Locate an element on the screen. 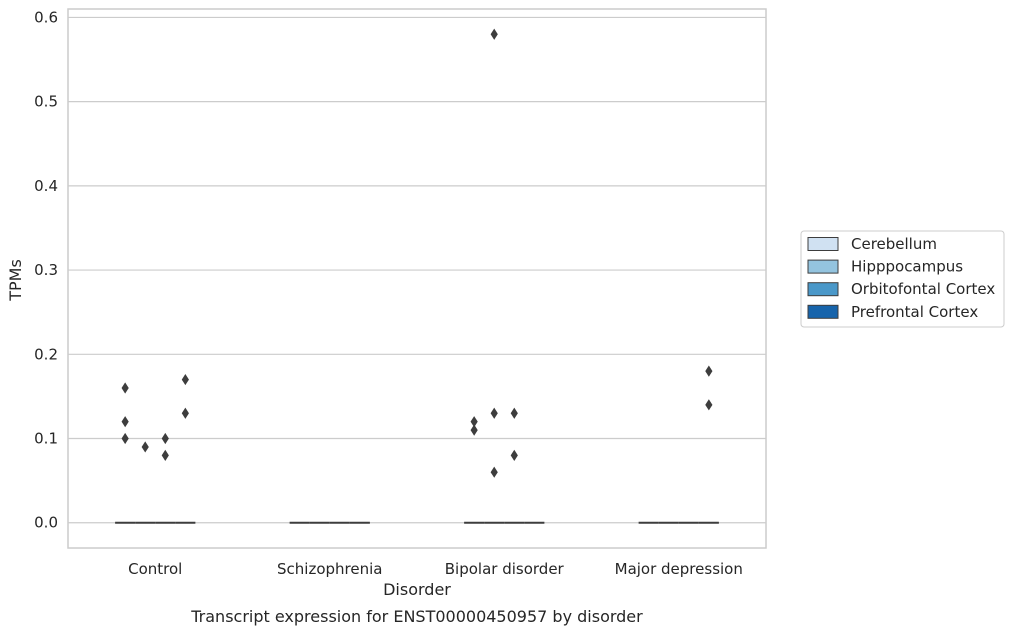 The width and height of the screenshot is (1014, 634). legend-label: Cerebellum is located at coordinates (894, 244).